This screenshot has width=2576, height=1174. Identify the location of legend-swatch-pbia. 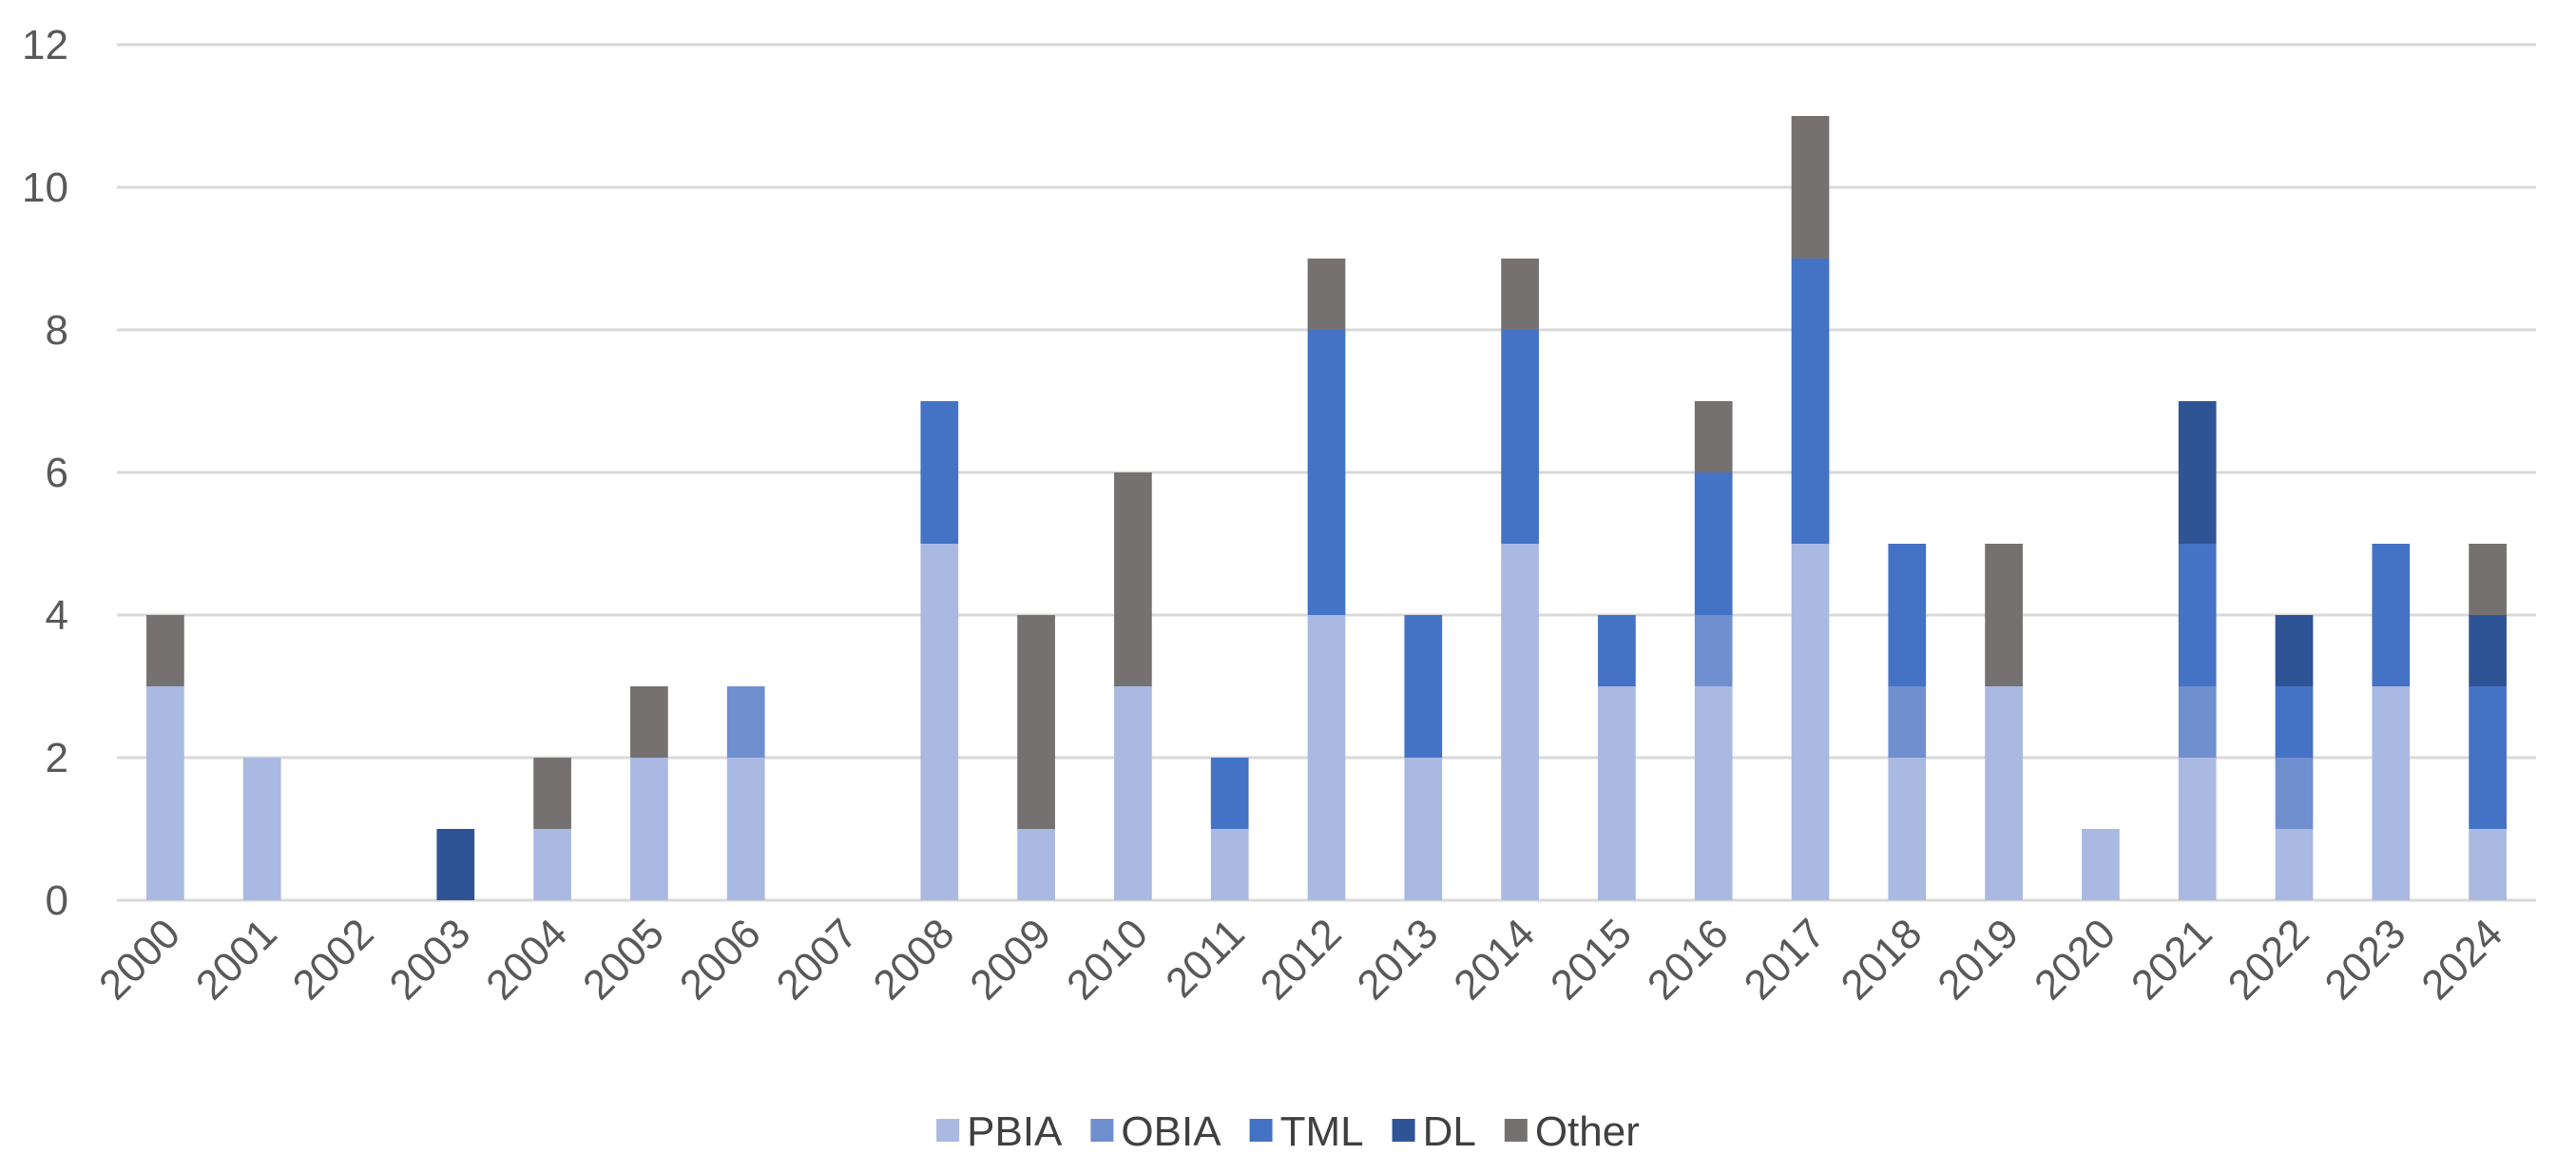
(948, 1130).